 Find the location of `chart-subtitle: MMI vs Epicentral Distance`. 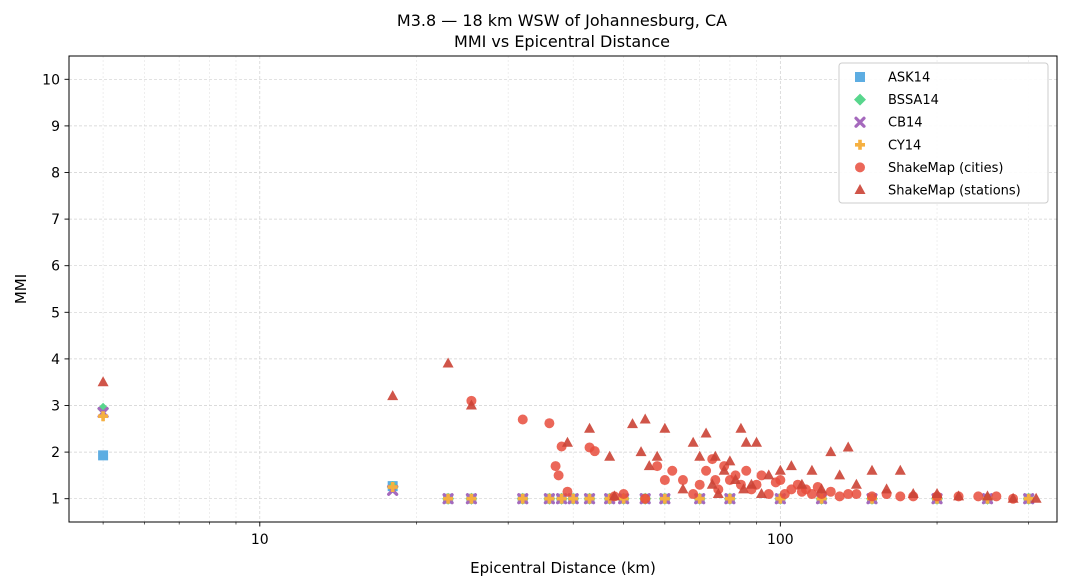

chart-subtitle: MMI vs Epicentral Distance is located at coordinates (562, 41).